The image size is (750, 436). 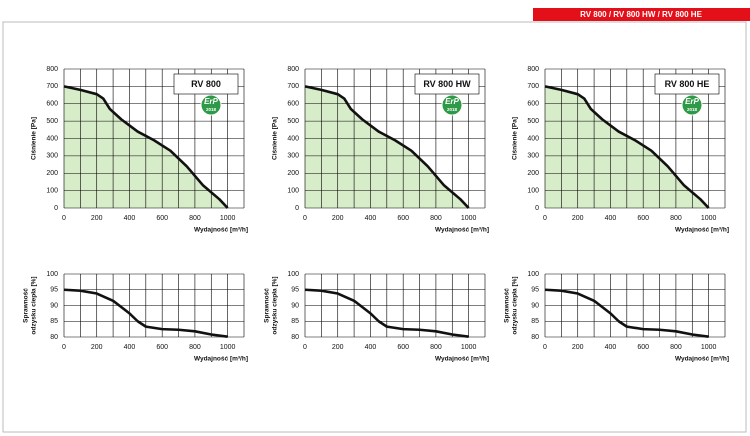 I want to click on model-title: RV 800 HE, so click(x=687, y=84).